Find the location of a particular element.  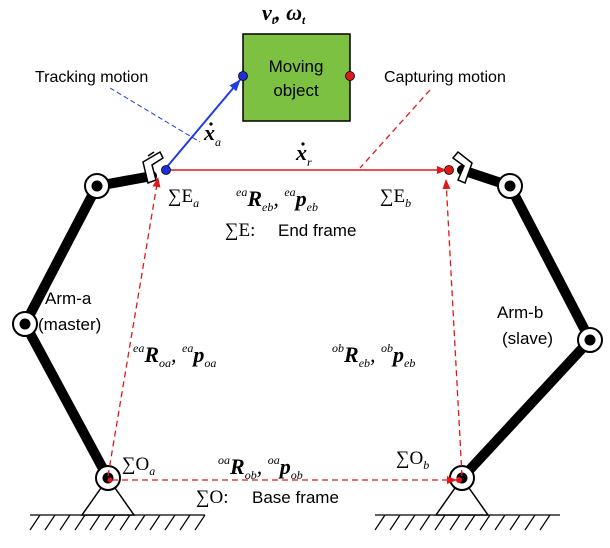

red-dot-end-b is located at coordinates (449, 170).